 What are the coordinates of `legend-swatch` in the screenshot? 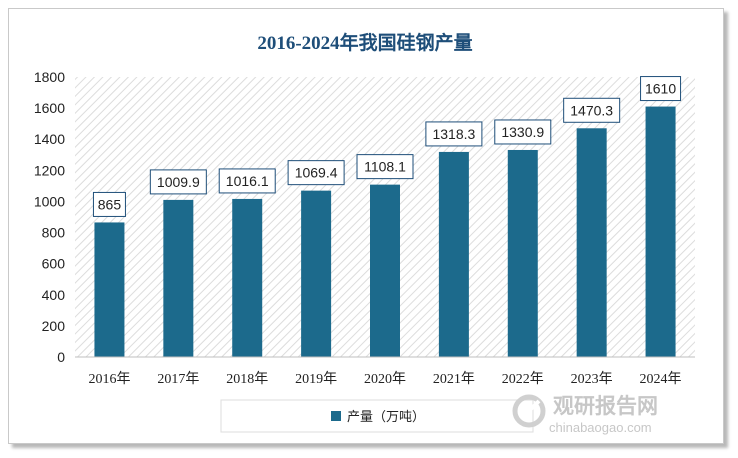 It's located at (336, 416).